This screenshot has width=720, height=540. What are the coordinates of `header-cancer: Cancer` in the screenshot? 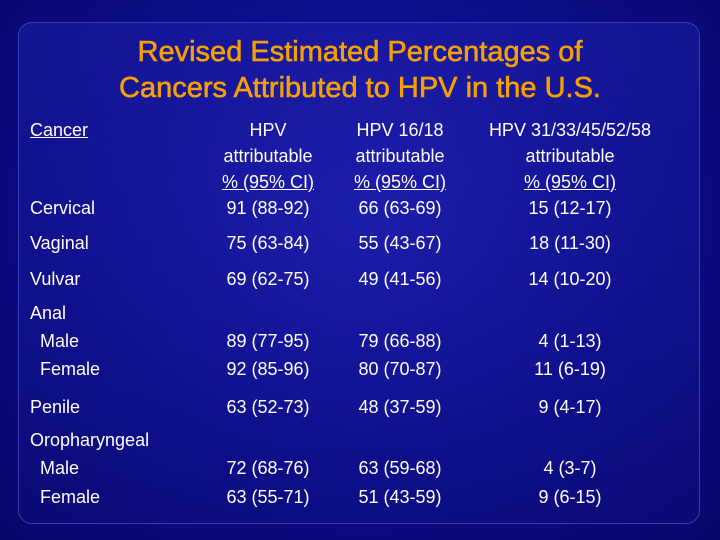 It's located at (59, 130).